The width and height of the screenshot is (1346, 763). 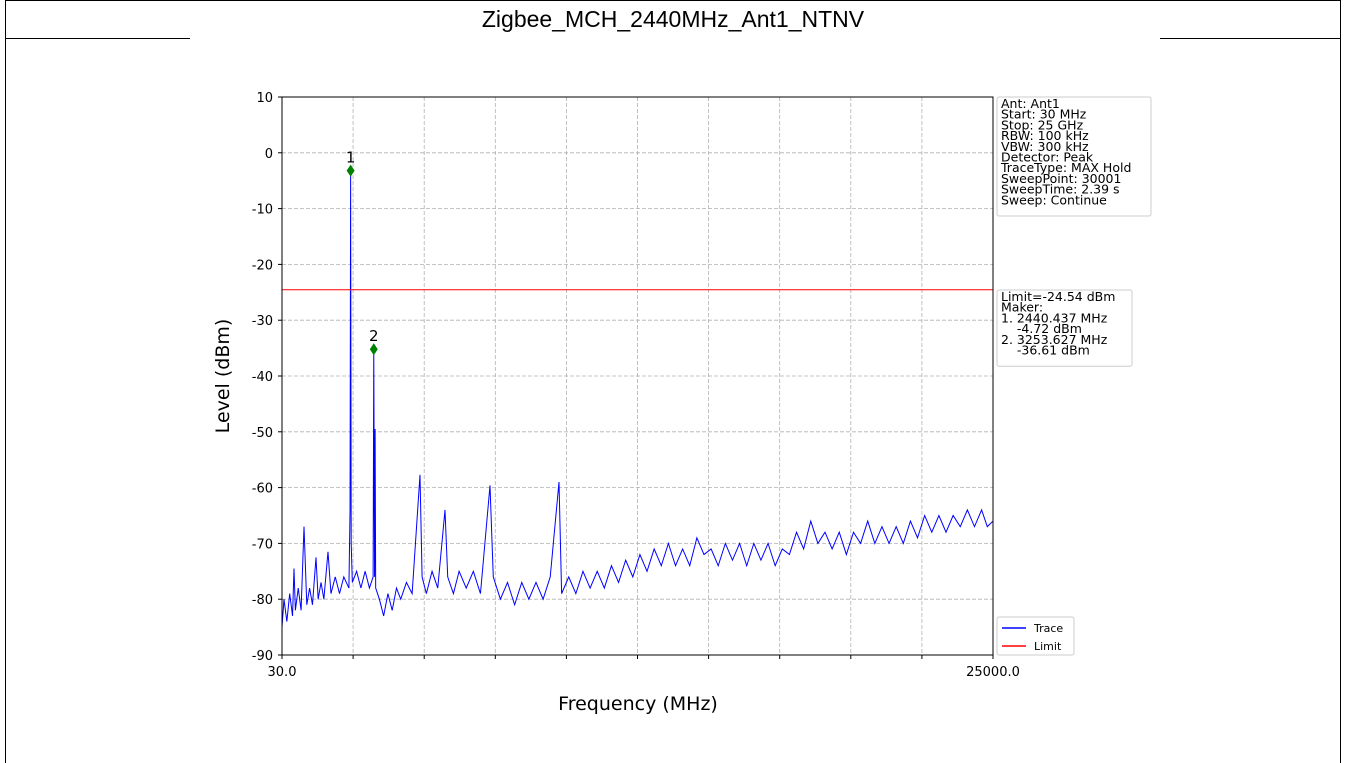 What do you see at coordinates (1030, 103) in the screenshot?
I see `info-line: Ant: Ant1` at bounding box center [1030, 103].